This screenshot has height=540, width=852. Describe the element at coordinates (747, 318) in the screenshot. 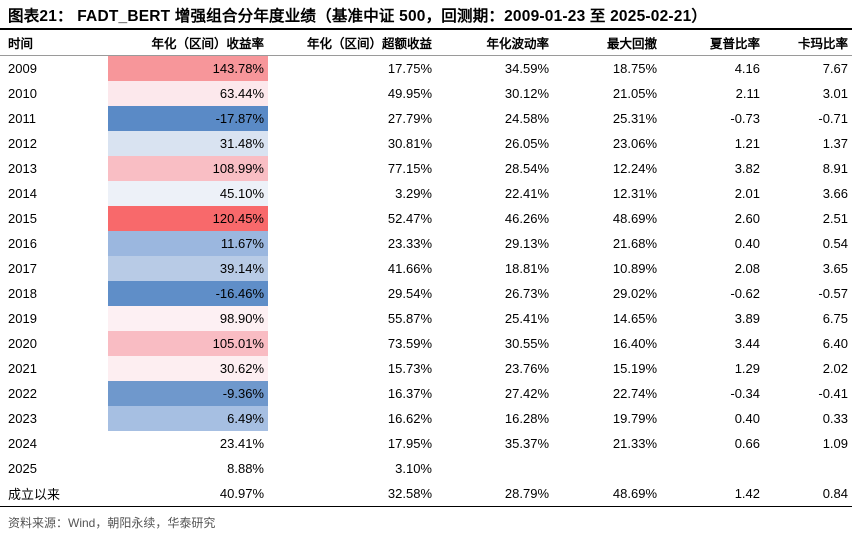

I see `cell-sharpe: 3.89` at that location.